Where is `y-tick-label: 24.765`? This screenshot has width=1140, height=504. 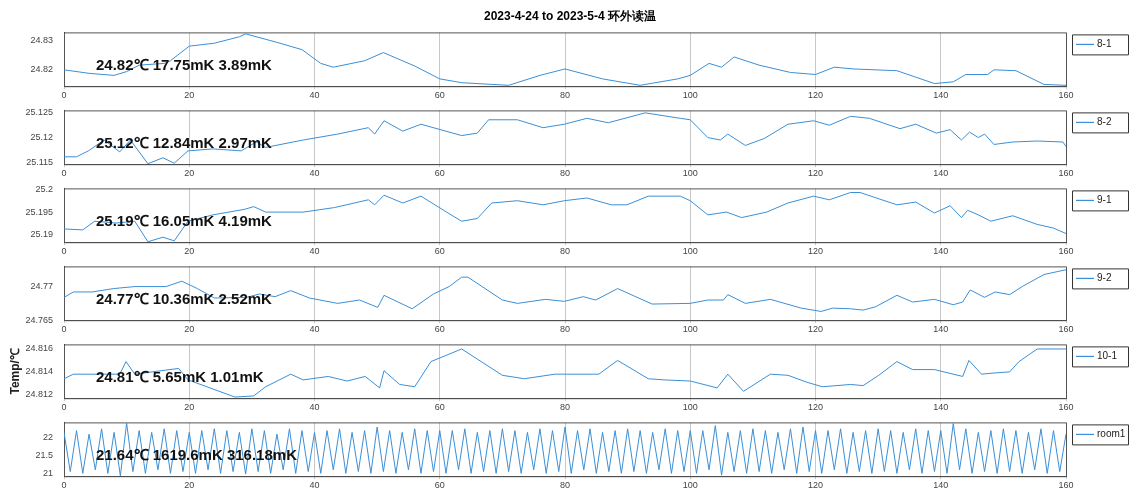 y-tick-label: 24.765 is located at coordinates (39, 319).